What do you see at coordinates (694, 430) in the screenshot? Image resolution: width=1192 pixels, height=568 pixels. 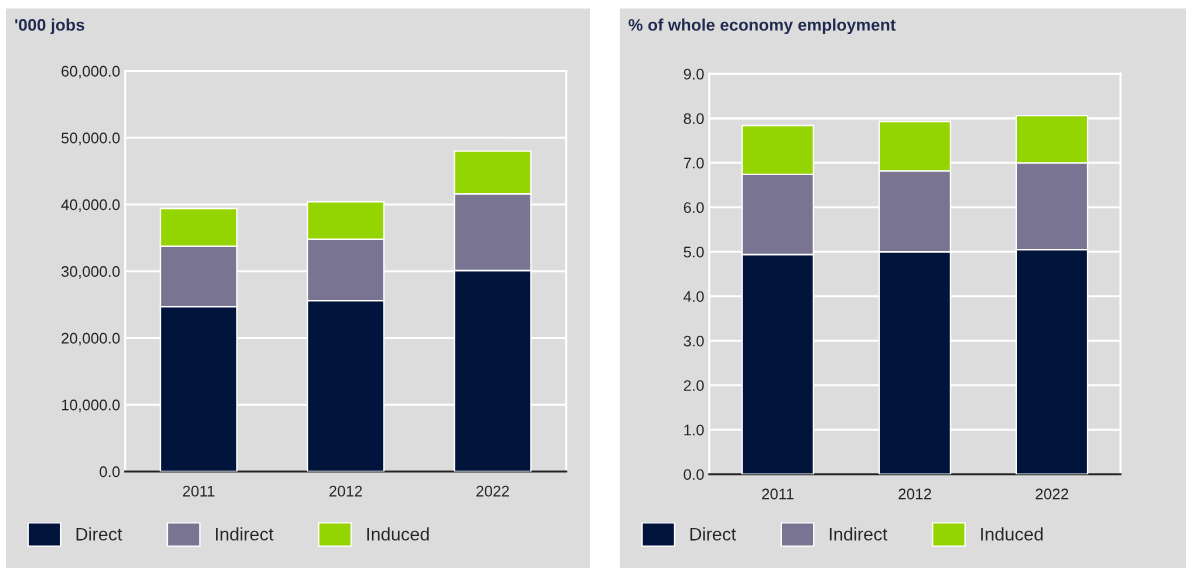 I see `y-tick-label: 1.0` at bounding box center [694, 430].